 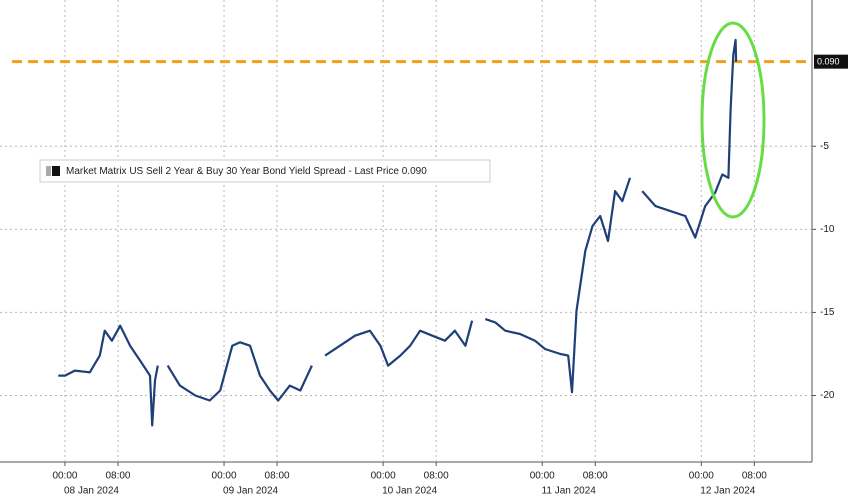 I want to click on date-label: 08 Jan 2024, so click(x=91, y=491).